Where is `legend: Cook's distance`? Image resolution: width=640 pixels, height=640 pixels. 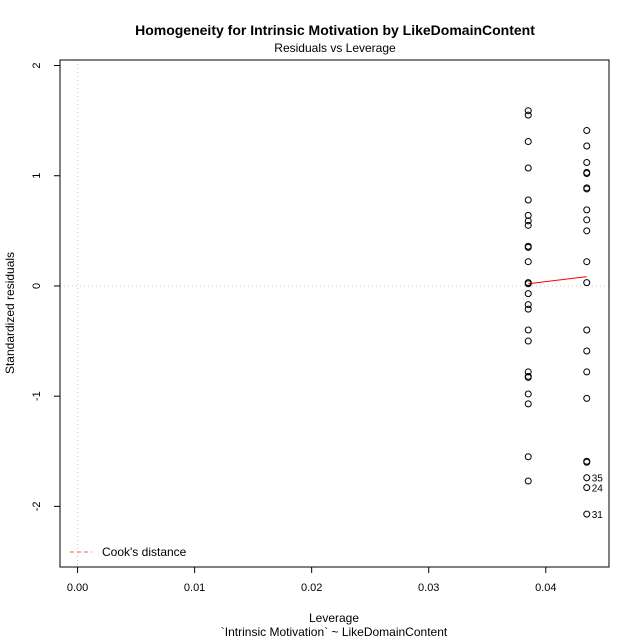 legend: Cook's distance is located at coordinates (128, 552).